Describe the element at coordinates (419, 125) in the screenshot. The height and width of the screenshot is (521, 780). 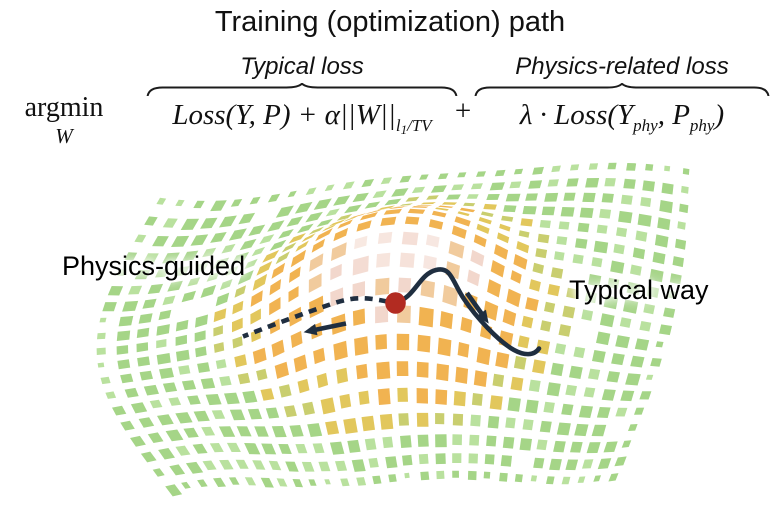
I see `expr-sub-rest: /TV` at that location.